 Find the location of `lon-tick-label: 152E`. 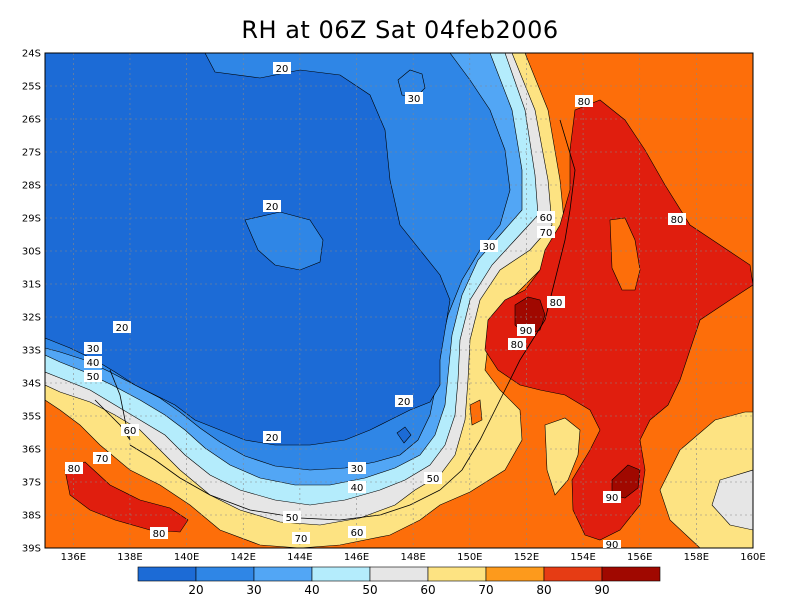

lon-tick-label: 152E is located at coordinates (526, 557).